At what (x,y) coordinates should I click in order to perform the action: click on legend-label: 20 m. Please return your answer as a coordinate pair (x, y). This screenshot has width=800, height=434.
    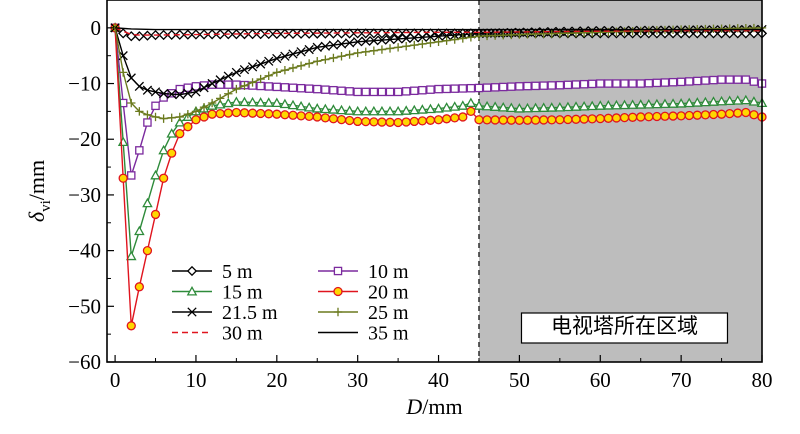
    Looking at the image, I should click on (388, 293).